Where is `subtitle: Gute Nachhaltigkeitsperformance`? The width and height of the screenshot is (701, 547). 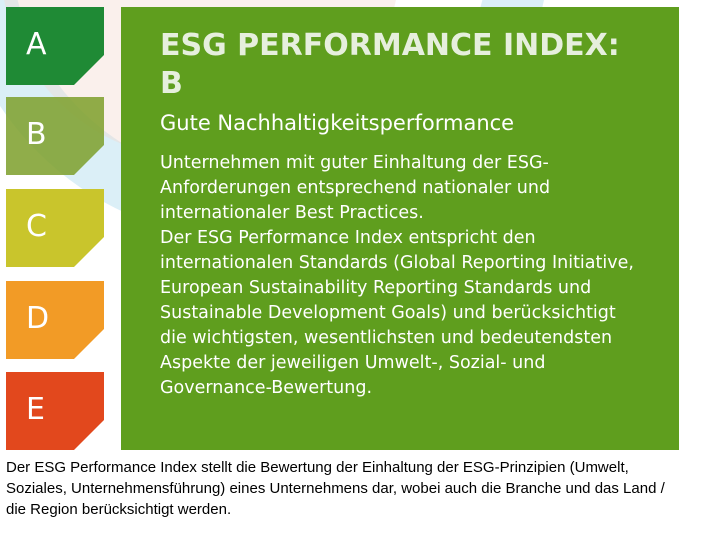 subtitle: Gute Nachhaltigkeitsperformance is located at coordinates (337, 123).